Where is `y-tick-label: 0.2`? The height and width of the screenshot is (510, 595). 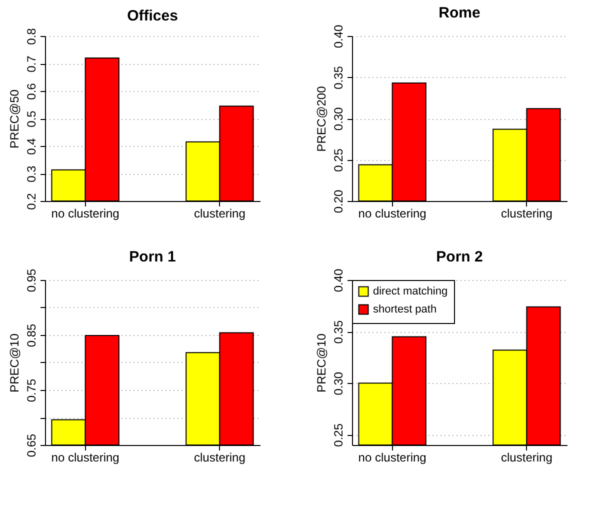 y-tick-label: 0.2 is located at coordinates (31, 201).